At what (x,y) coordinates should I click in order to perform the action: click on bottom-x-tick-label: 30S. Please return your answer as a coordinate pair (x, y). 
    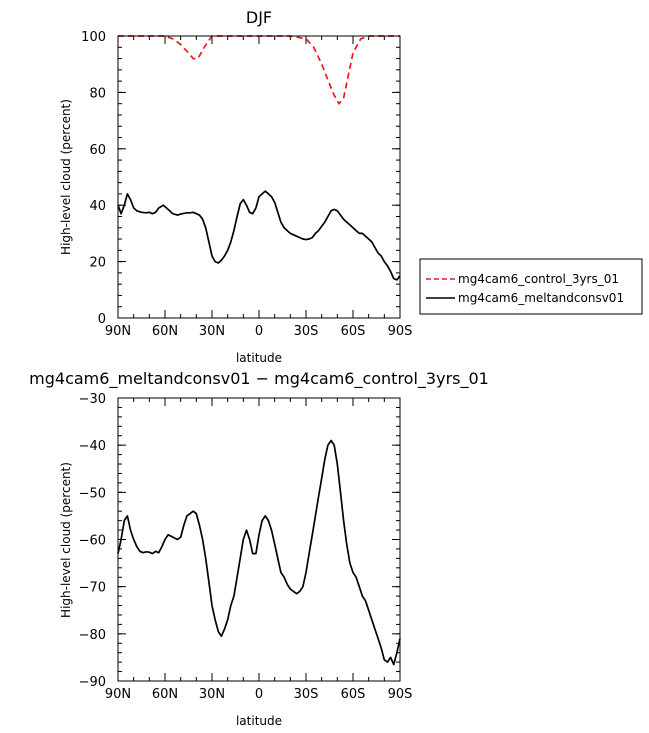
    Looking at the image, I should click on (306, 694).